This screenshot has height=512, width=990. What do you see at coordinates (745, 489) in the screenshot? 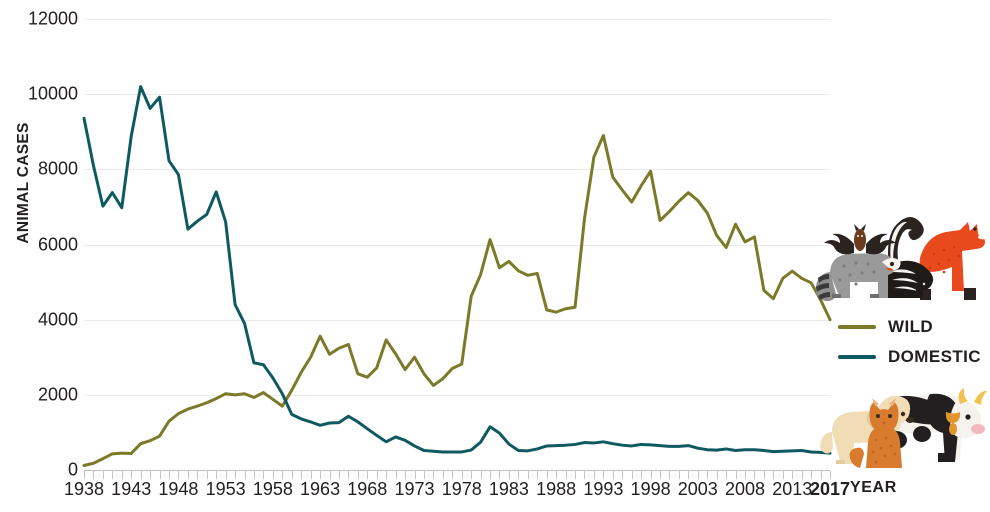
I see `x-tick-label-2008: 2008` at bounding box center [745, 489].